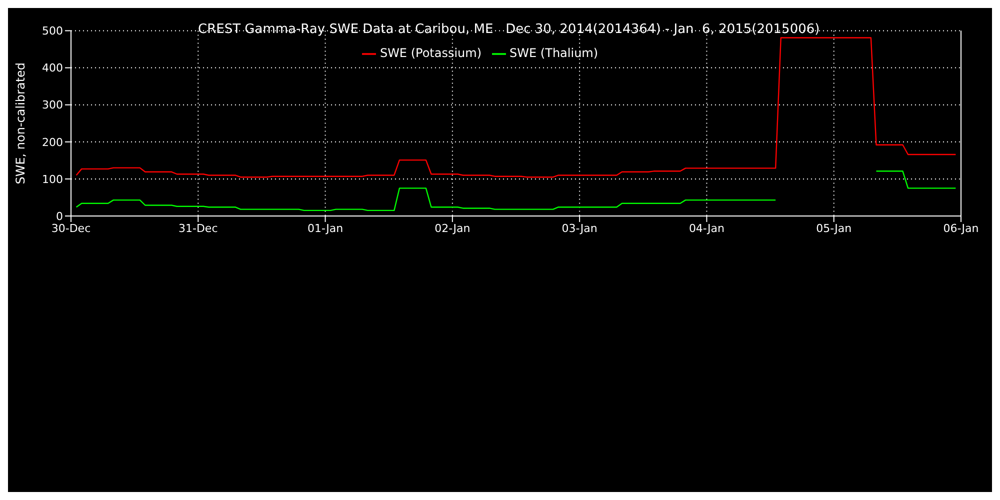 The width and height of the screenshot is (1000, 500). What do you see at coordinates (52, 68) in the screenshot?
I see `y-tick-label: 400` at bounding box center [52, 68].